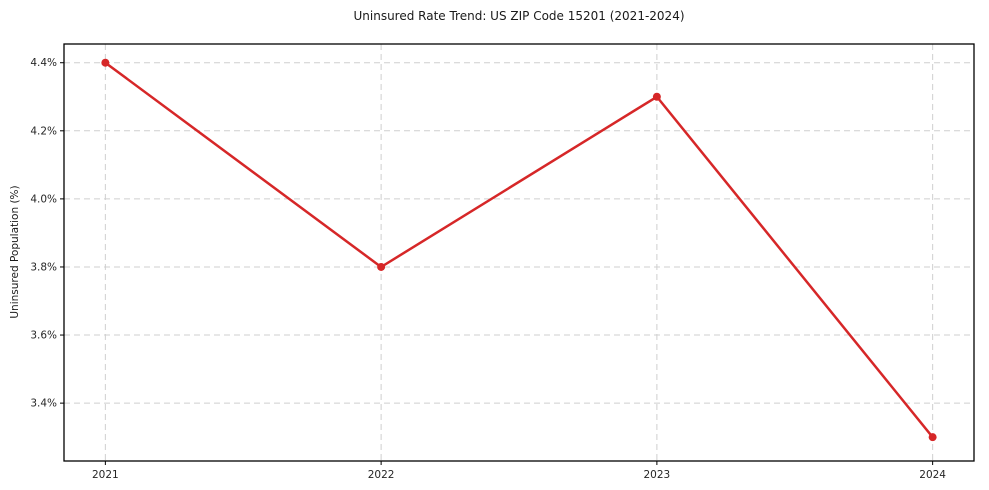 Image resolution: width=989 pixels, height=490 pixels. Describe the element at coordinates (105, 475) in the screenshot. I see `x-tick-label: 2021` at that location.